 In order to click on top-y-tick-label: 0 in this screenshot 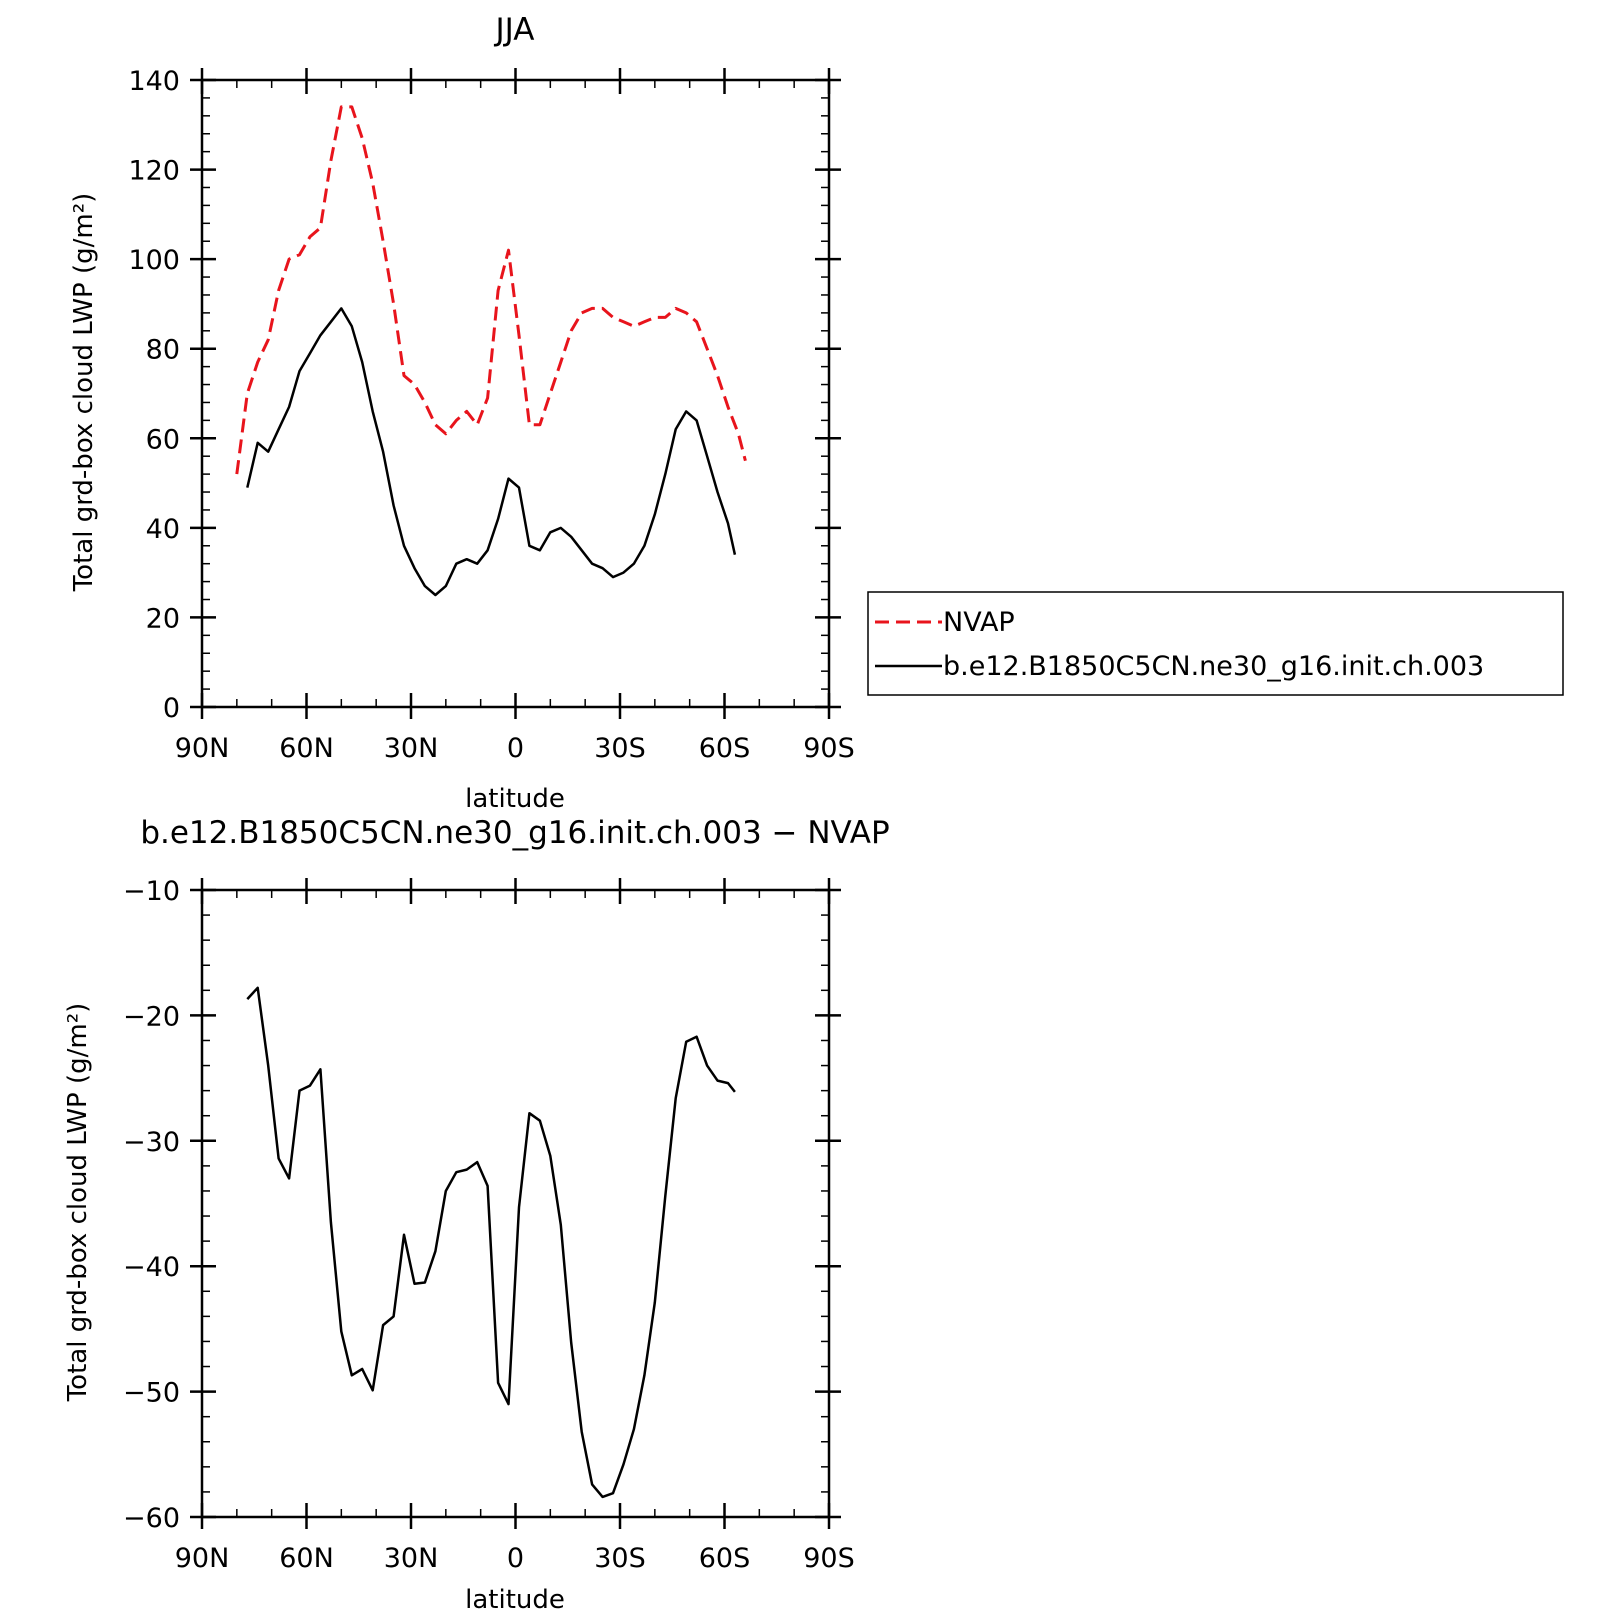, I will do `click(171, 708)`.